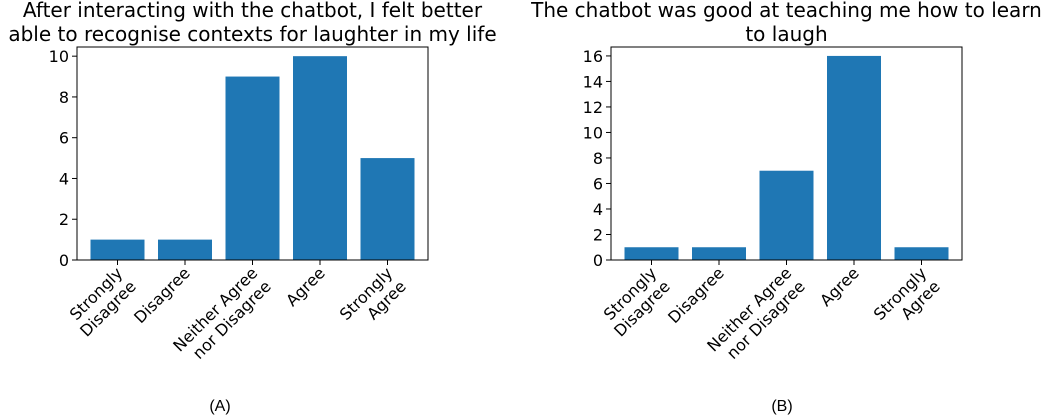  What do you see at coordinates (593, 107) in the screenshot?
I see `y-tick-label: 12` at bounding box center [593, 107].